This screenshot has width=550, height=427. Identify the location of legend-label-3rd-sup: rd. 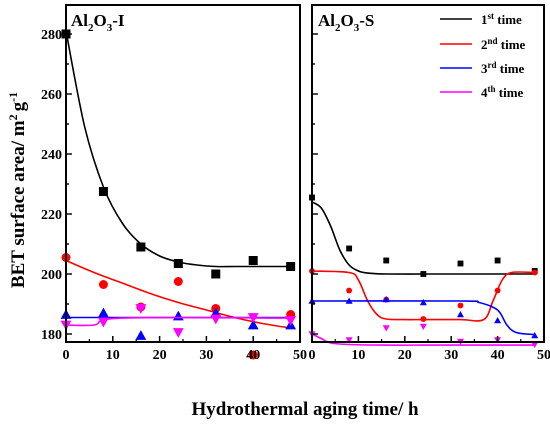
(492, 65).